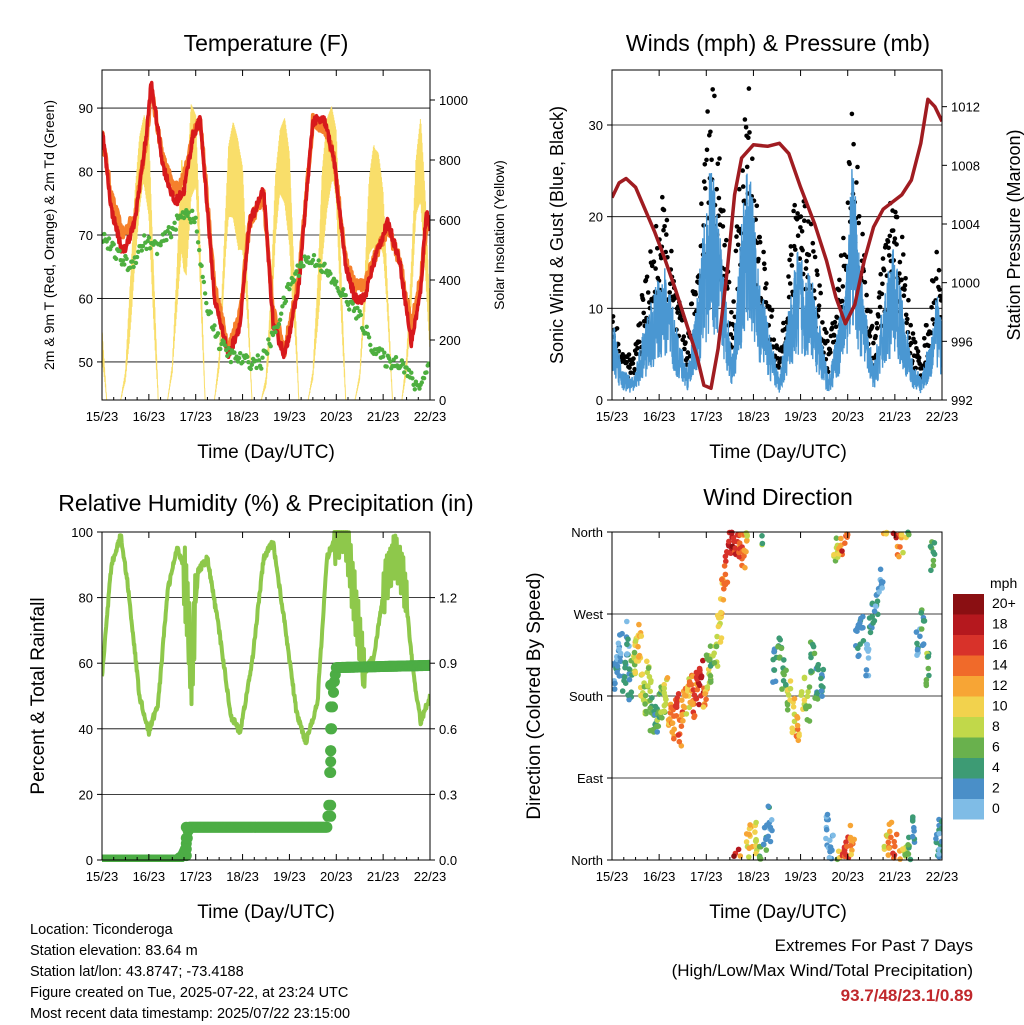 This screenshot has height=1025, width=1024. Describe the element at coordinates (266, 638) in the screenshot. I see `humidity-line` at that location.